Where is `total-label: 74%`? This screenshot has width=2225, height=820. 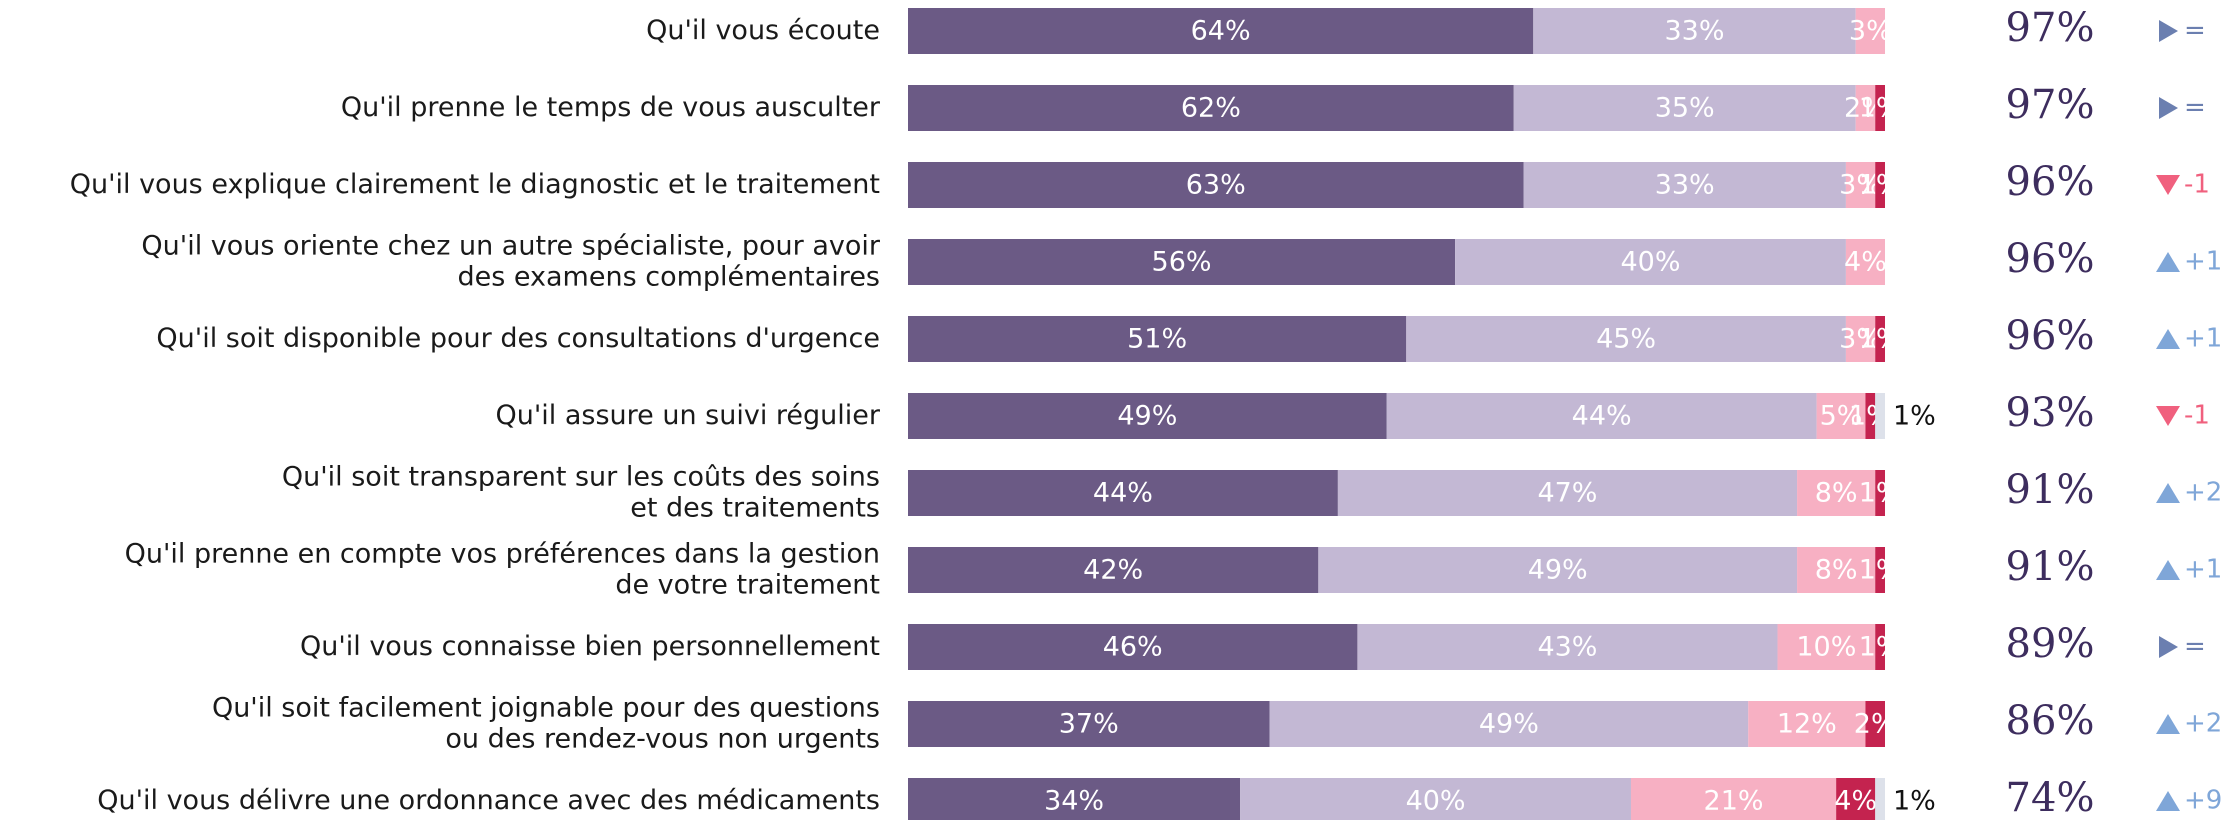
total-label: 74% is located at coordinates (2050, 797).